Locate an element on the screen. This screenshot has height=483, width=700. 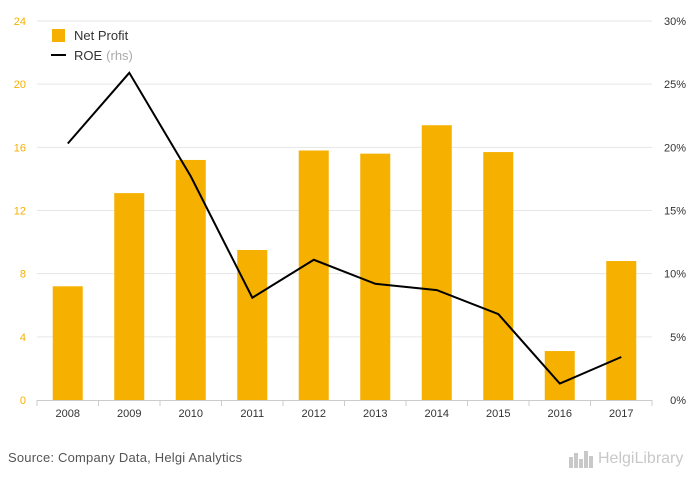
right-axis-tick-label: 0% is located at coordinates (678, 401).